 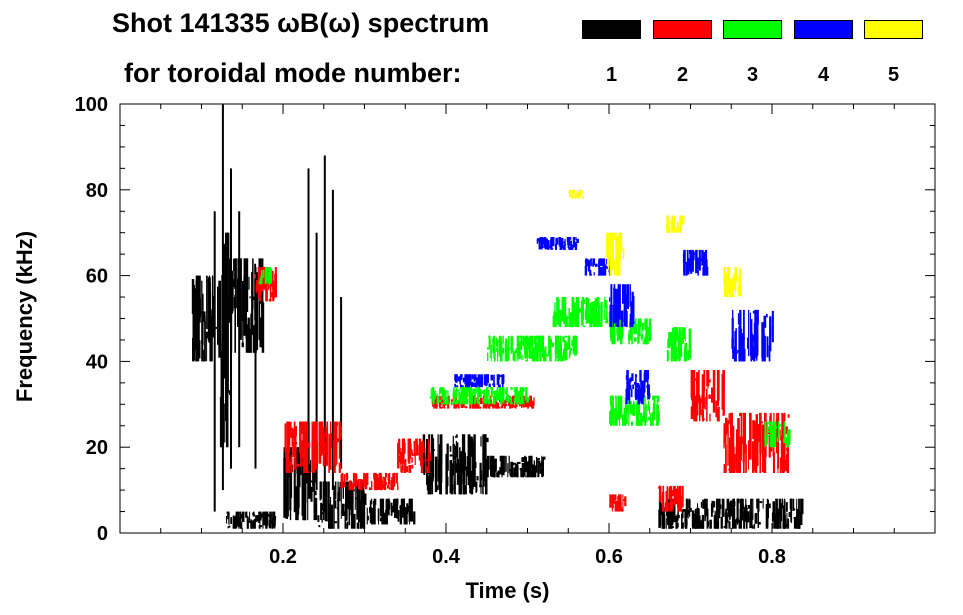 What do you see at coordinates (611, 75) in the screenshot?
I see `legend-label-1: 1` at bounding box center [611, 75].